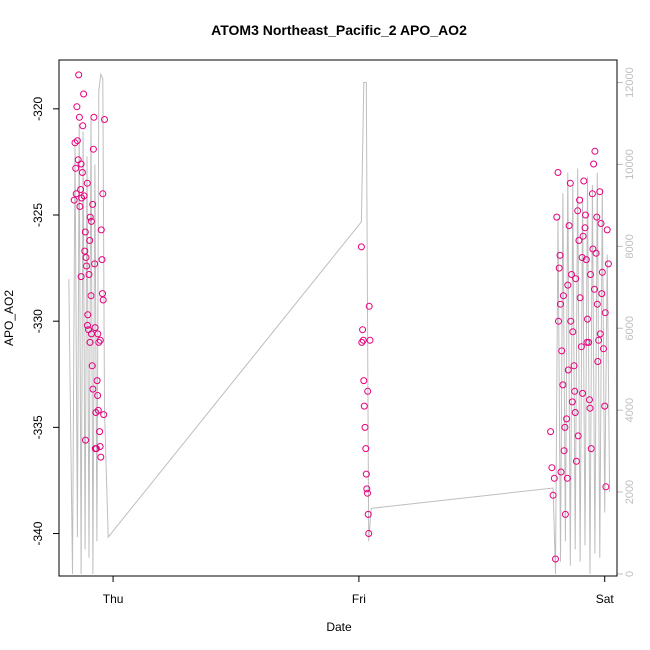 The image size is (650, 650). Describe the element at coordinates (38, 533) in the screenshot. I see `y-tick-label: -340` at that location.